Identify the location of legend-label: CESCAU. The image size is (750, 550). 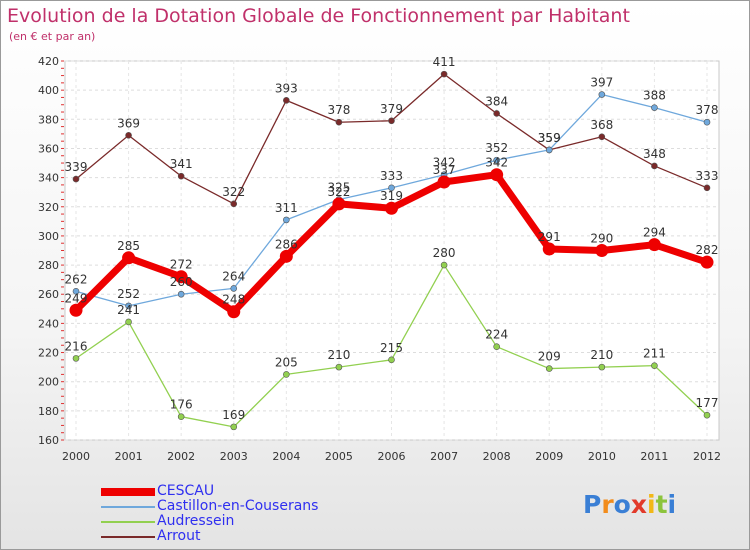
(186, 491).